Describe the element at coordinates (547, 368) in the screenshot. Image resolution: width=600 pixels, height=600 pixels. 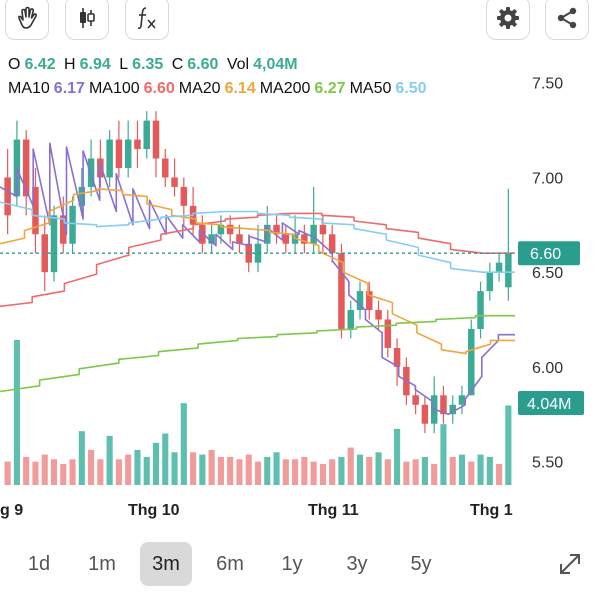
I see `price-tick-label: 6.00` at that location.